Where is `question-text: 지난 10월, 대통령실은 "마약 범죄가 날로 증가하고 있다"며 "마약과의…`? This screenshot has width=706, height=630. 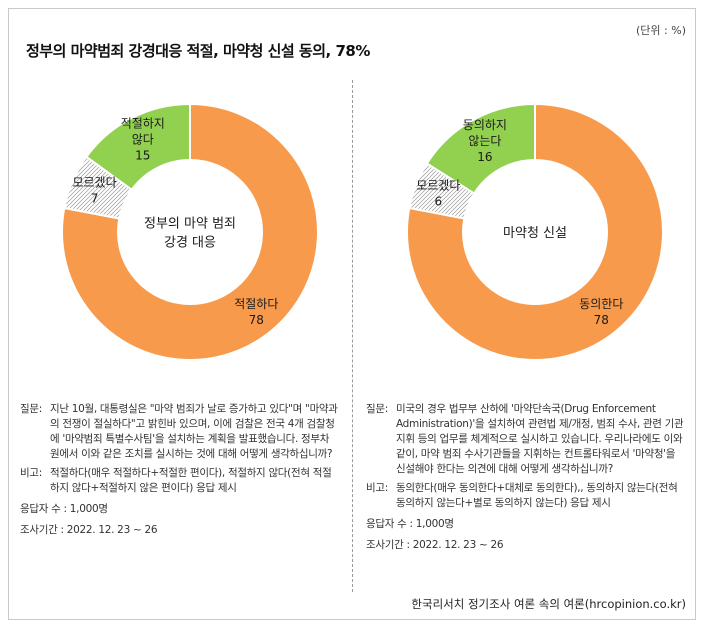
question-text: 지난 10월, 대통령실은 "마약 범죄가 날로 증가하고 있다"며 "마약과의… is located at coordinates (193, 431).